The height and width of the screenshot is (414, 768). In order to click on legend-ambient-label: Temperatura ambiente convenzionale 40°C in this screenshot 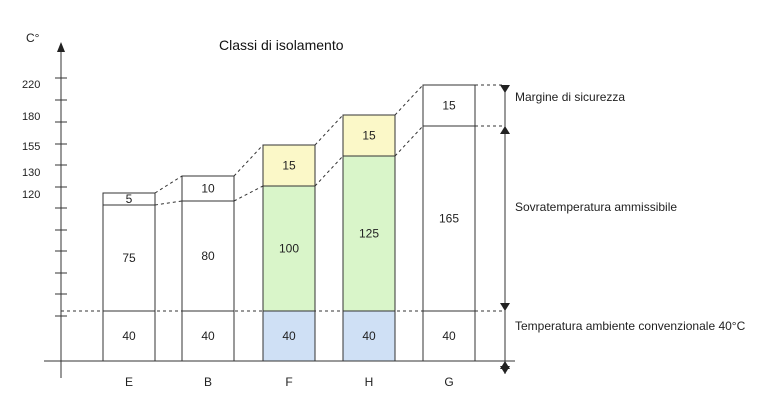, I will do `click(630, 326)`.